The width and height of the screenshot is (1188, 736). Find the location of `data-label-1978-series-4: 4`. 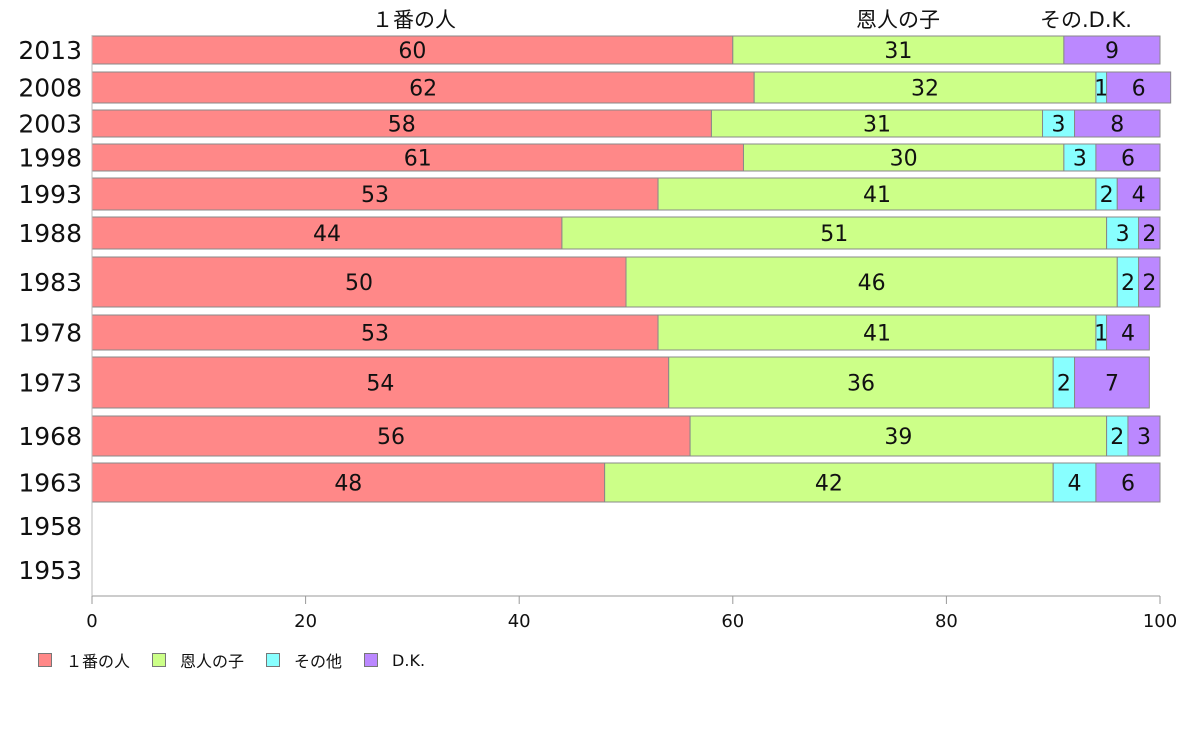

data-label-1978-series-4: 4 is located at coordinates (1128, 334).